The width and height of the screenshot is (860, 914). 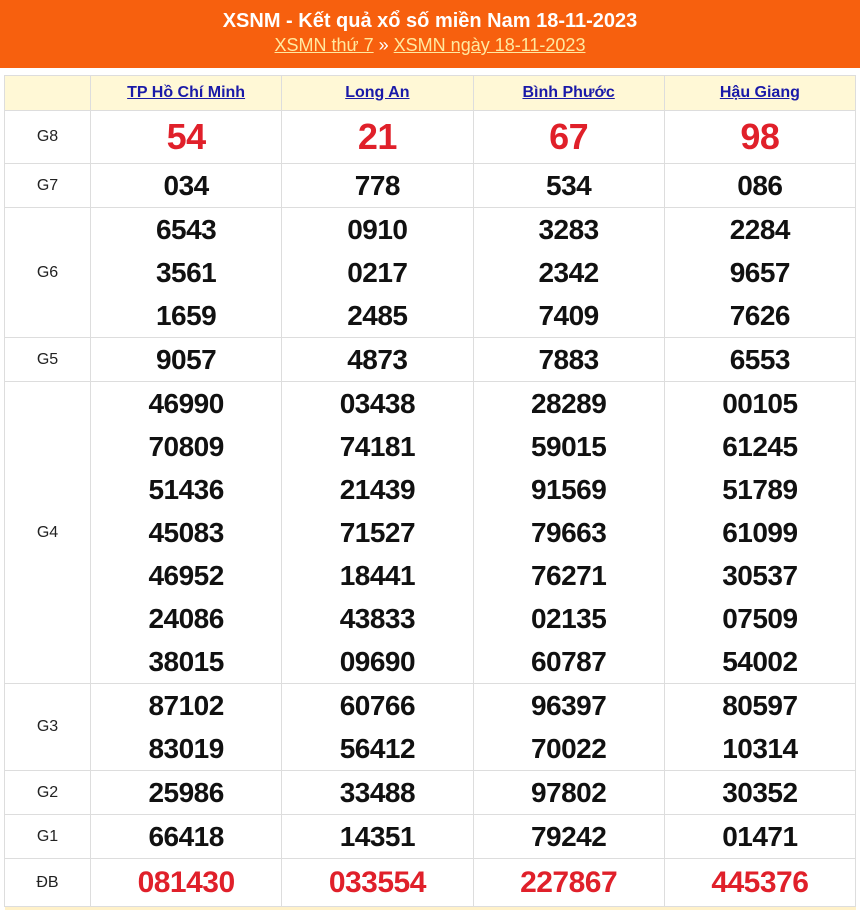 I want to click on result-number: 01471, so click(x=760, y=836).